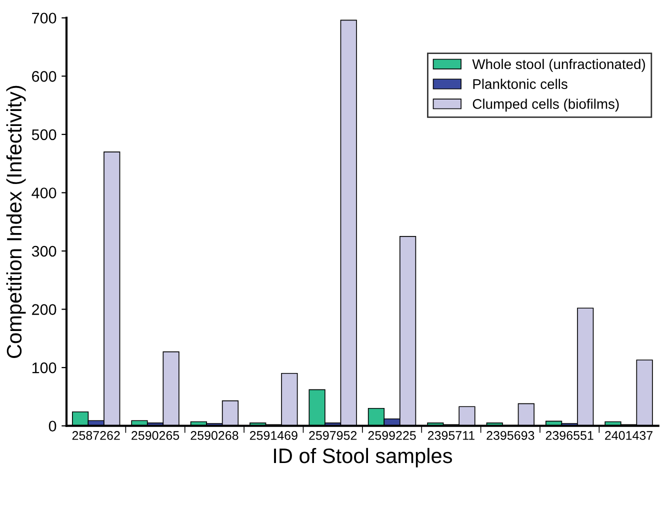 The image size is (665, 510). What do you see at coordinates (363, 458) in the screenshot?
I see `x-axis-title: ID of Stool samples` at bounding box center [363, 458].